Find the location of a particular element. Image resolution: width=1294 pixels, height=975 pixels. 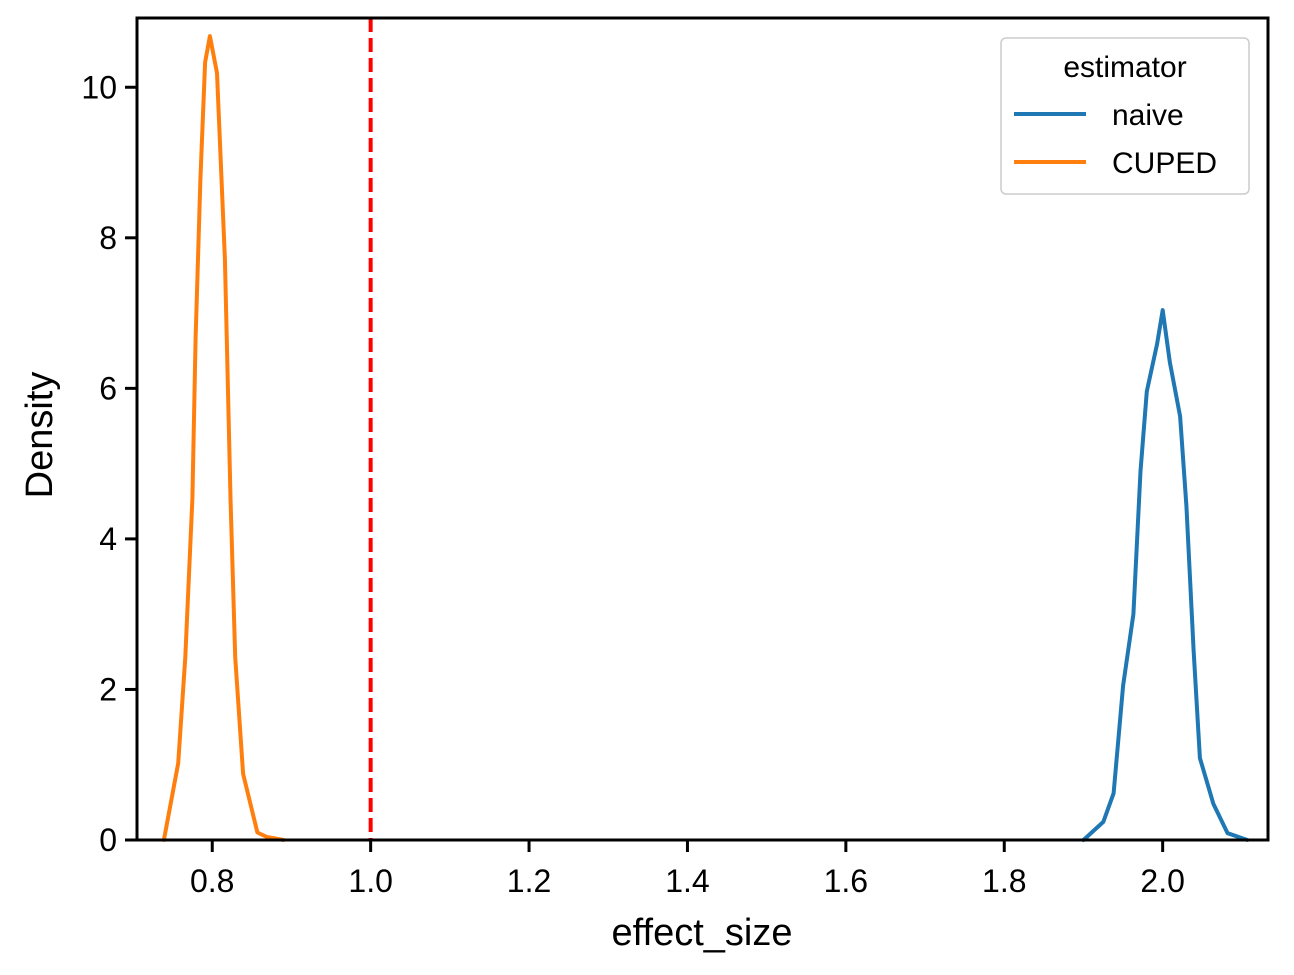

x-axis-label: effect_size is located at coordinates (702, 933).